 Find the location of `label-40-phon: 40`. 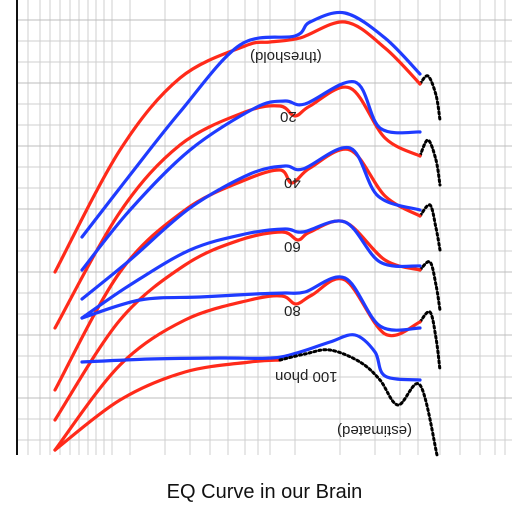

label-40-phon: 40 is located at coordinates (292, 182).